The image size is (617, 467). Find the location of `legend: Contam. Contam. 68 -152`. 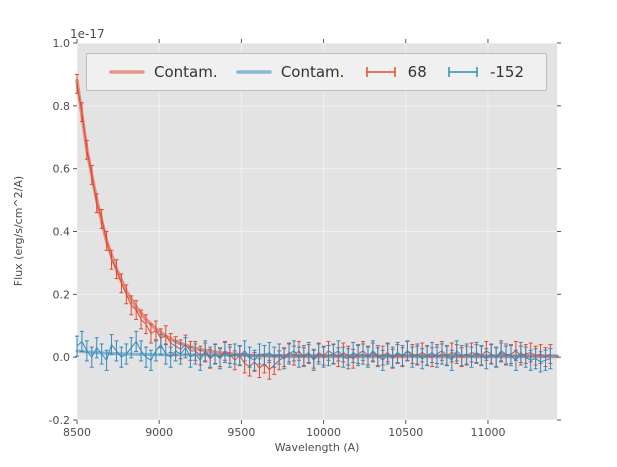

legend: Contam. Contam. 68 -152 is located at coordinates (316, 72).